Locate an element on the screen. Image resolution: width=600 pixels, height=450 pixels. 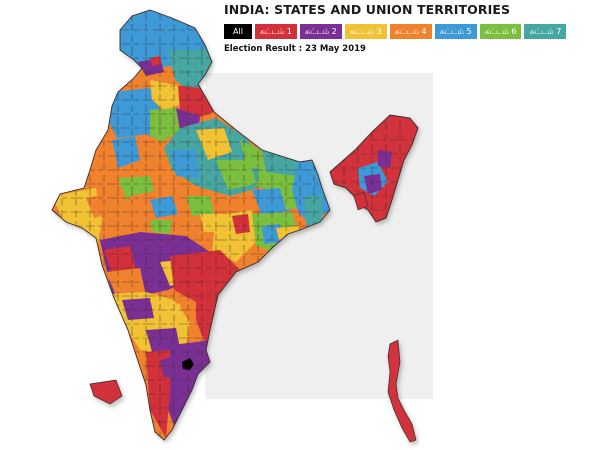
lakshadweep-island is located at coordinates (106, 392).